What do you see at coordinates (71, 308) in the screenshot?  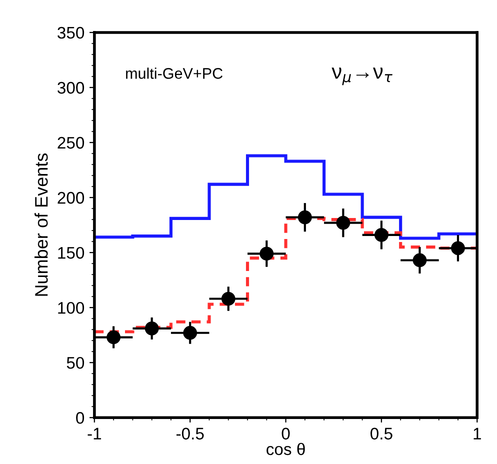 I see `y-tick-label: 100` at bounding box center [71, 308].